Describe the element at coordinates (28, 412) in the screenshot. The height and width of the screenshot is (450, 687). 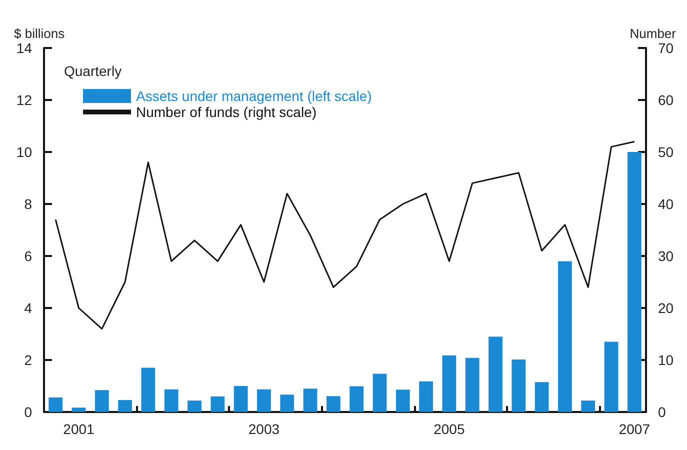
I see `y-tick-label: 0` at that location.